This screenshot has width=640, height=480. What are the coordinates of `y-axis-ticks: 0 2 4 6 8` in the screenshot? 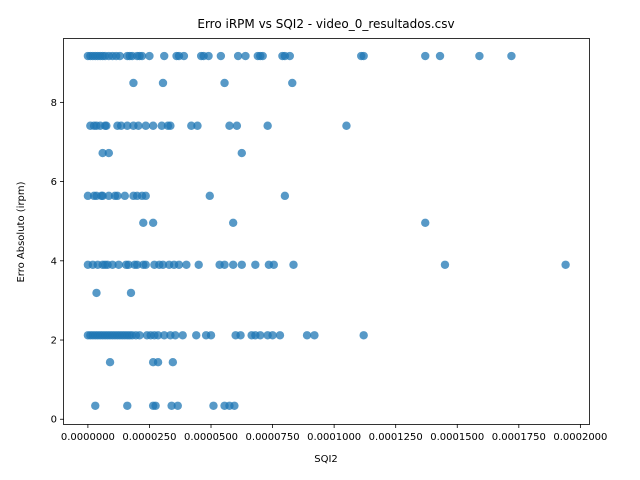 It's located at (57, 262).